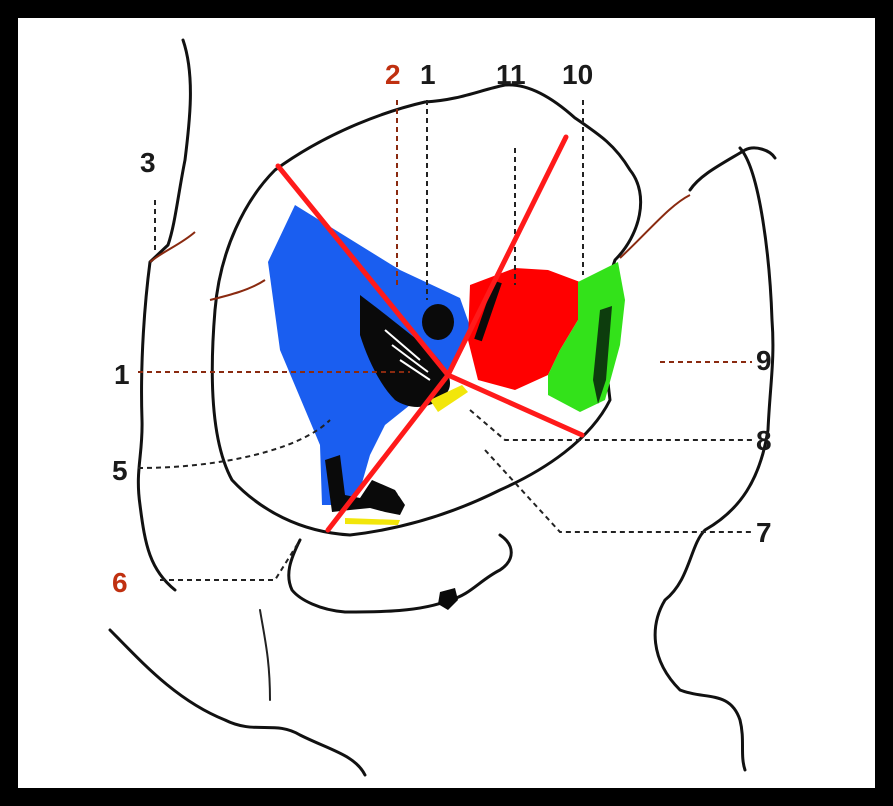 The width and height of the screenshot is (893, 806). I want to click on label-6: 6, so click(120, 582).